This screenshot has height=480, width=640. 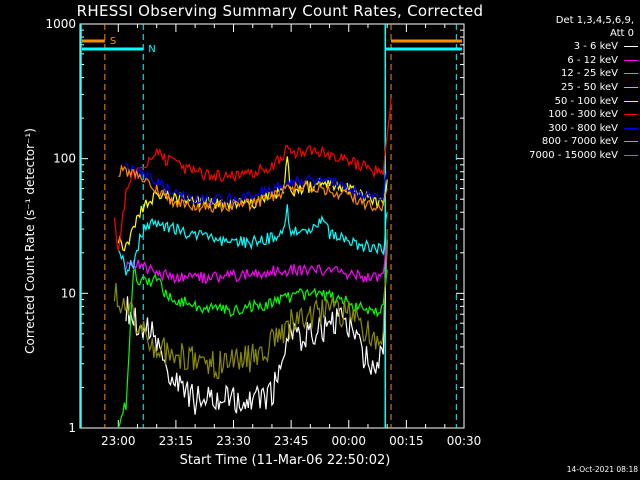 What do you see at coordinates (553, 74) in the screenshot?
I see `legend-item: 12 - 25 keV` at bounding box center [553, 74].